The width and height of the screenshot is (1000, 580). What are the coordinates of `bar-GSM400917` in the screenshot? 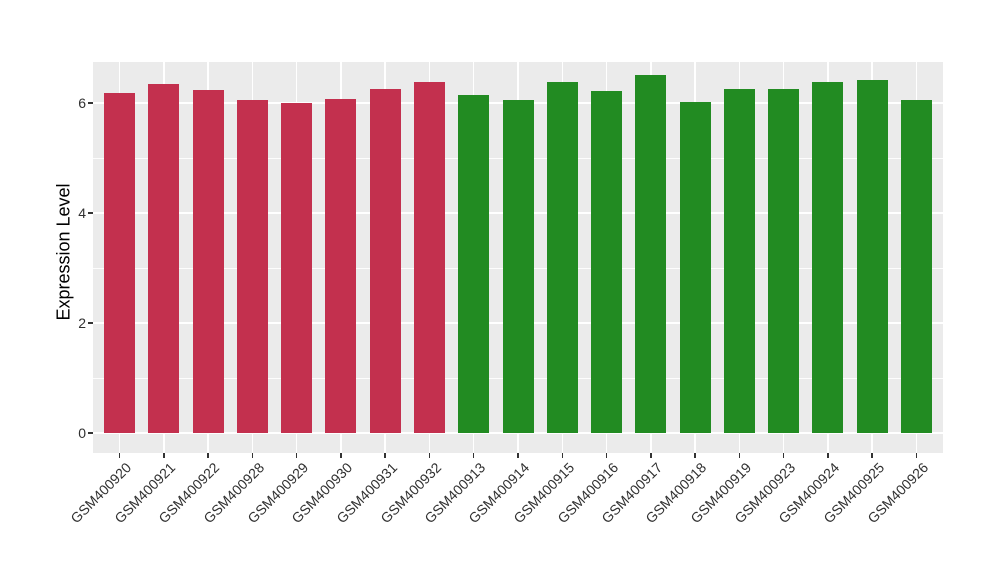 It's located at (651, 254).